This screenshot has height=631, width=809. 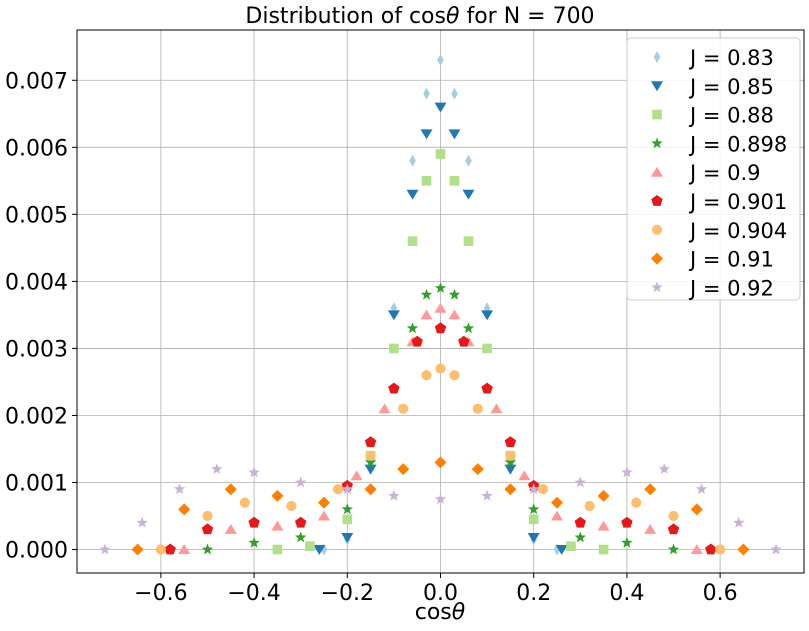 I want to click on legend-label: J = 0.92, so click(x=731, y=288).